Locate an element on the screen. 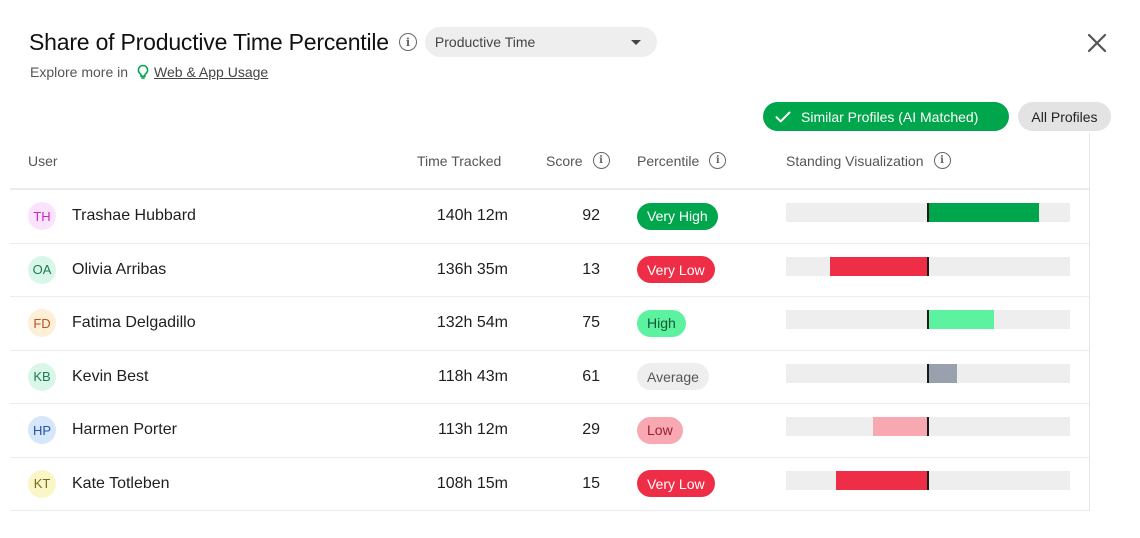 This screenshot has height=538, width=1140. column-percentile: Percentile i is located at coordinates (682, 160).